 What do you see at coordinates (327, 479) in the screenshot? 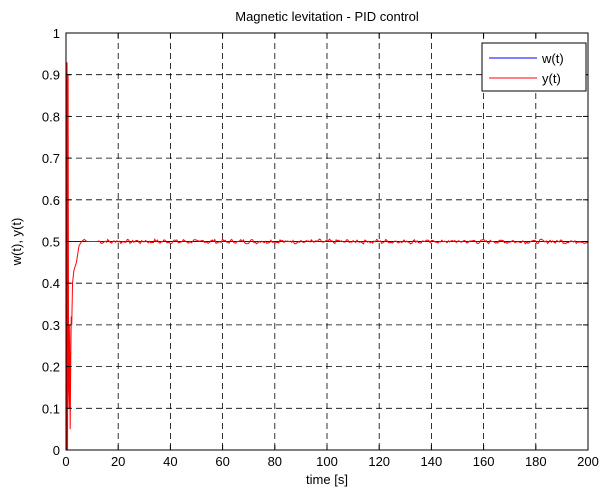
I see `x-axis-label: time [s]` at bounding box center [327, 479].